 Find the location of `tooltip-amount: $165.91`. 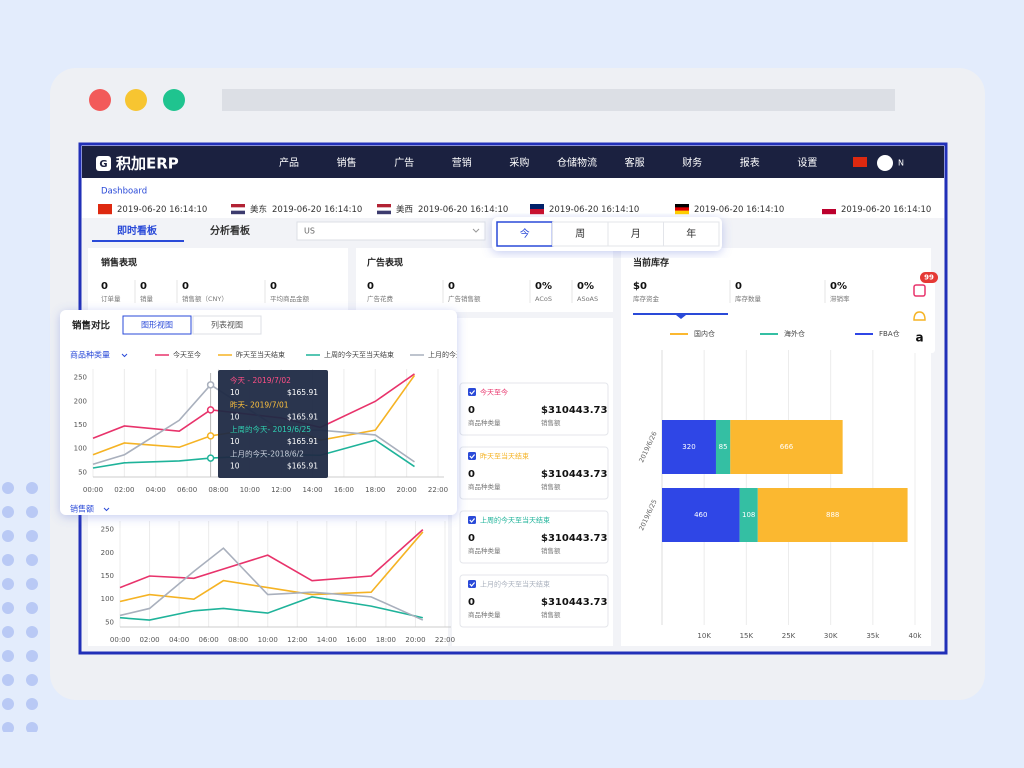

tooltip-amount: $165.91 is located at coordinates (302, 392).